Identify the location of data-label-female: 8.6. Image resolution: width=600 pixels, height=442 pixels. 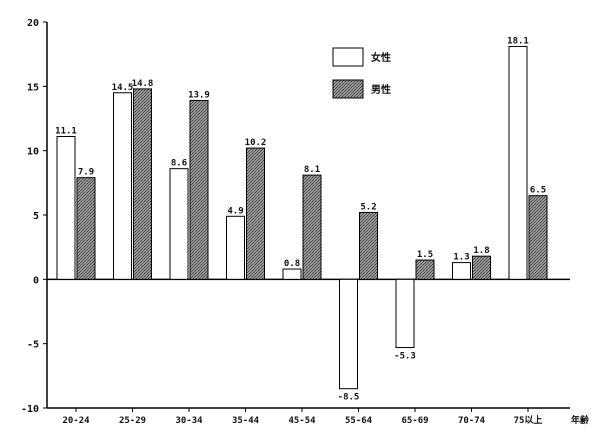
(179, 164).